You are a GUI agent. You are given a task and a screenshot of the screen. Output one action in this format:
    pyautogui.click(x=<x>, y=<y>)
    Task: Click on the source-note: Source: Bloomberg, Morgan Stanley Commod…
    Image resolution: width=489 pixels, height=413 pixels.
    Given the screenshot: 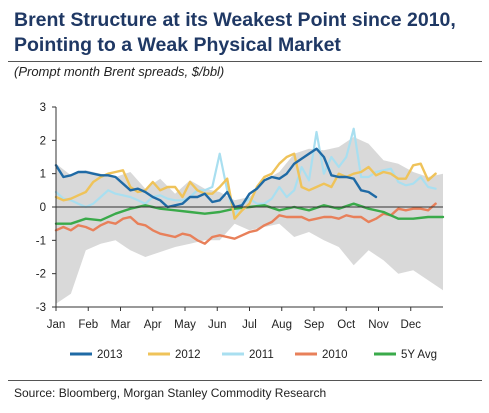 What is the action you would take?
    pyautogui.click(x=170, y=393)
    